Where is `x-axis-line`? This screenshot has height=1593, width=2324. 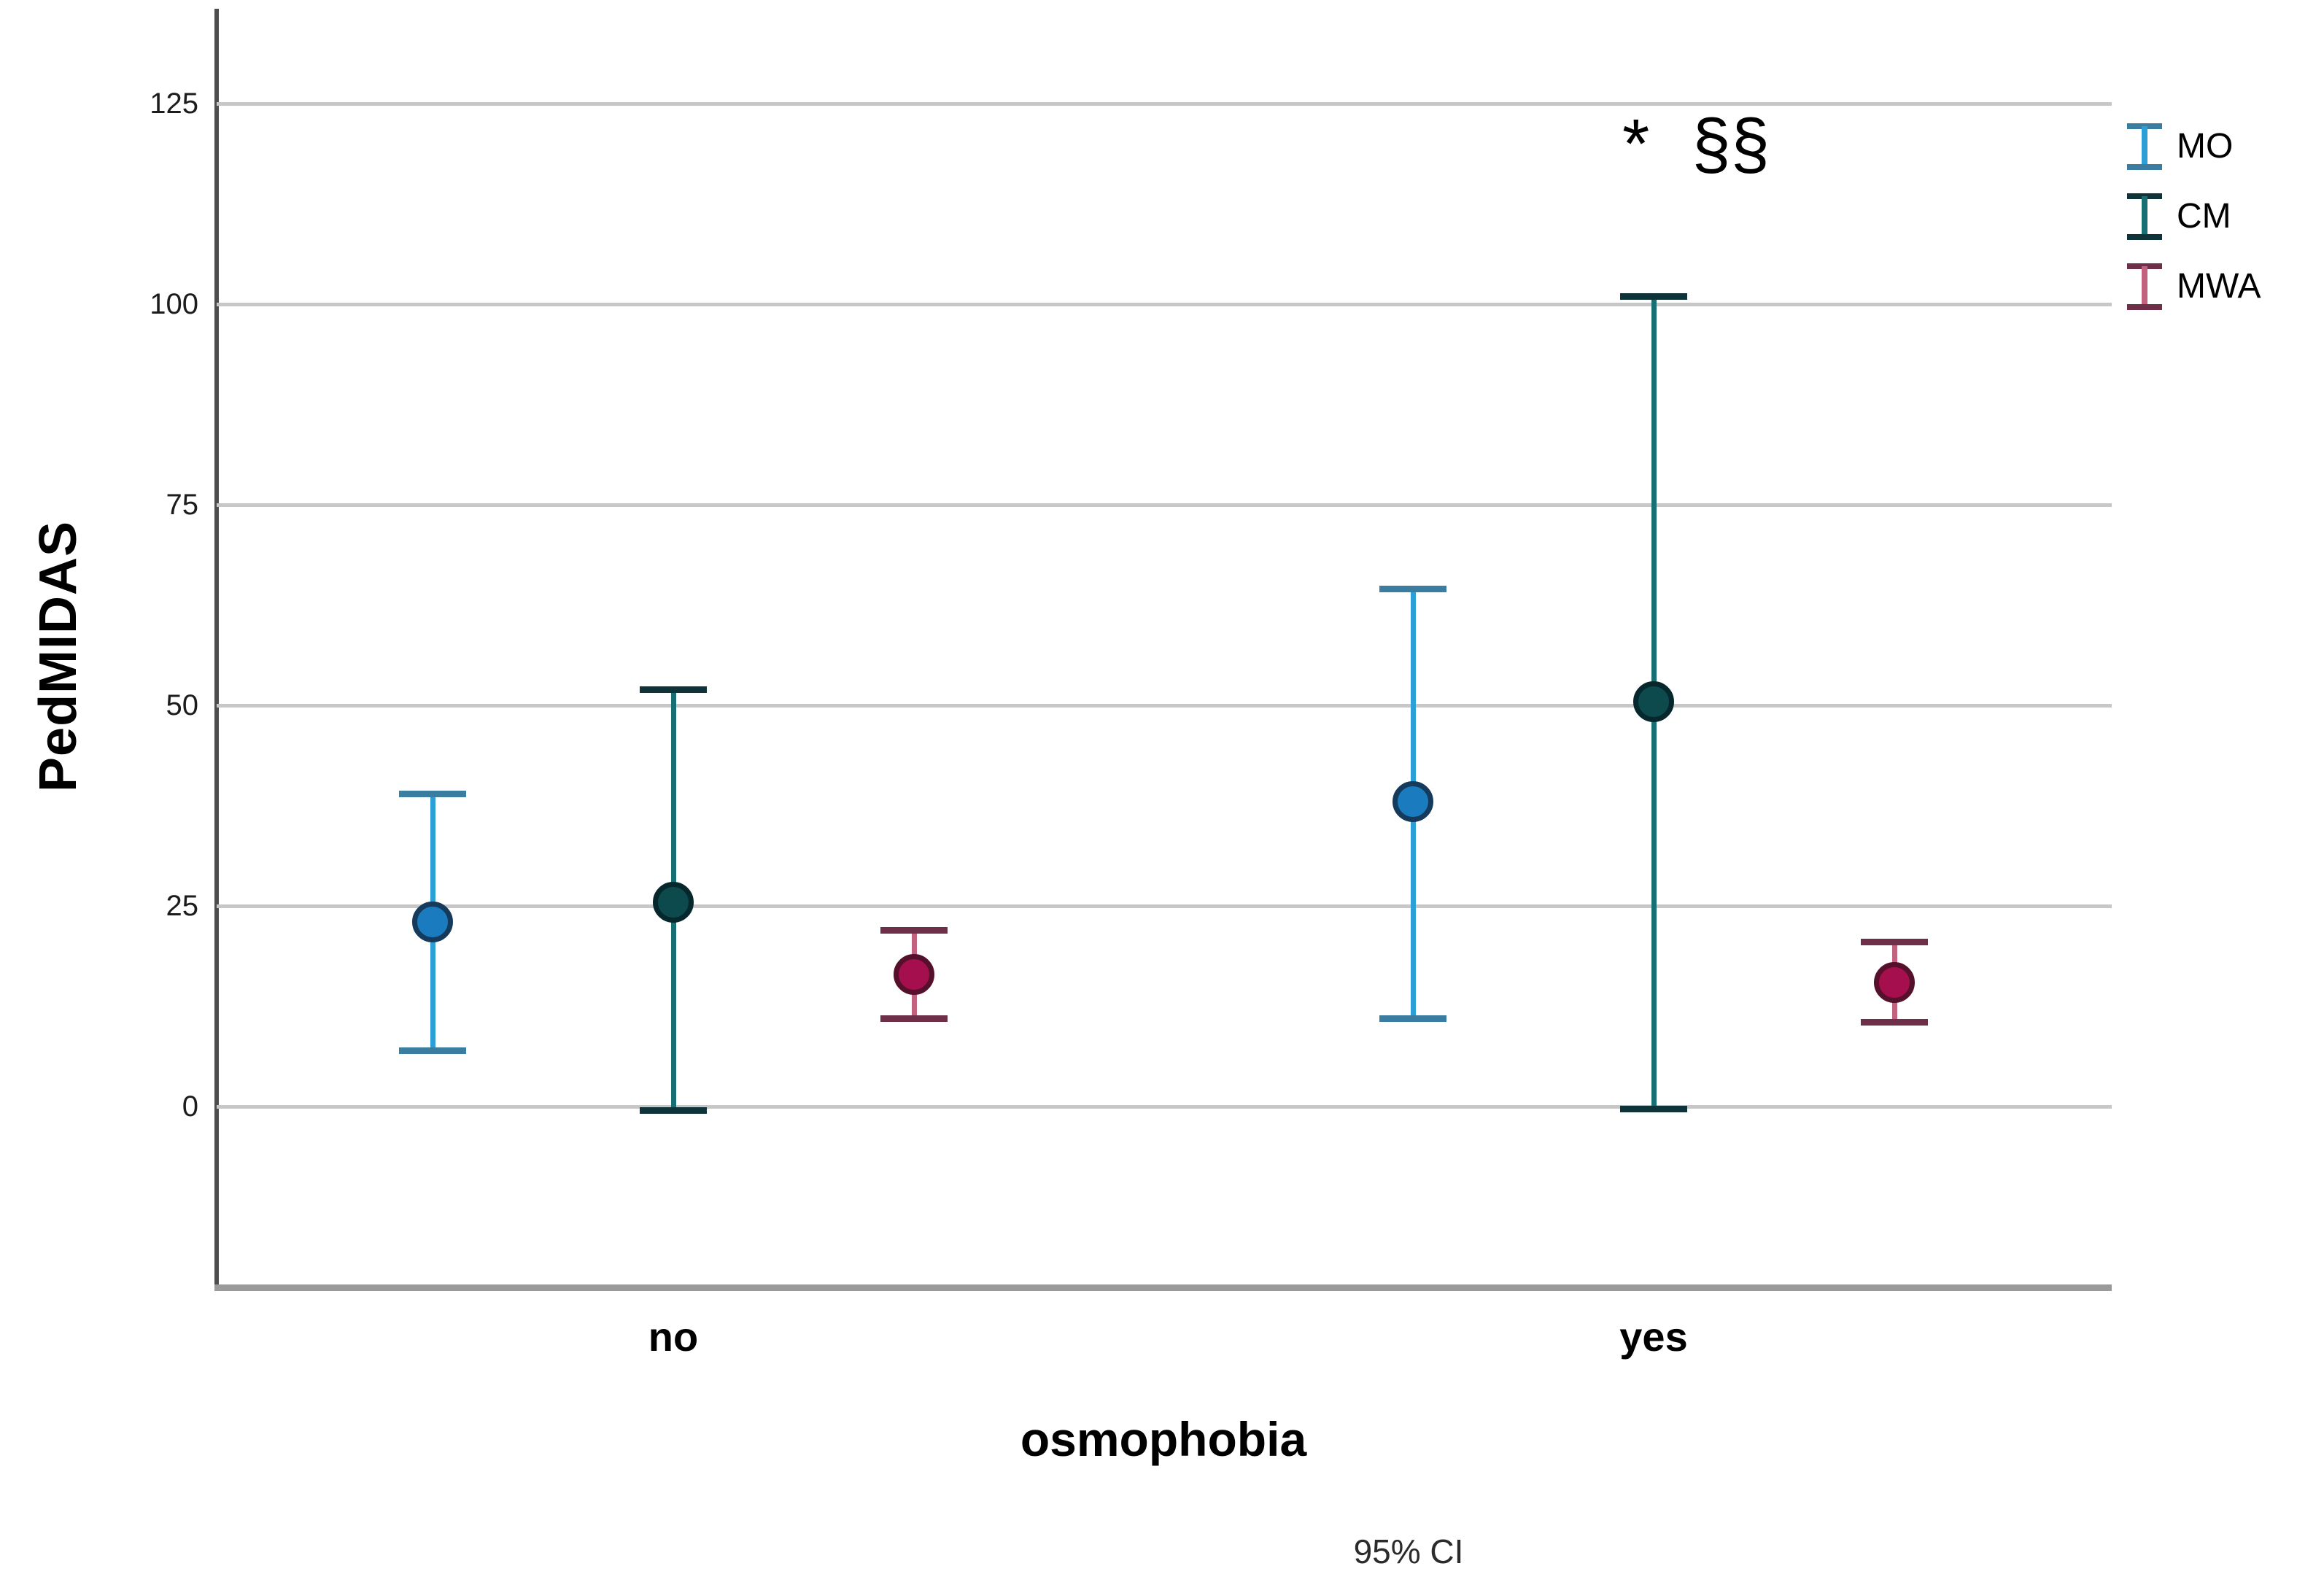
x-axis-line is located at coordinates (1163, 1287).